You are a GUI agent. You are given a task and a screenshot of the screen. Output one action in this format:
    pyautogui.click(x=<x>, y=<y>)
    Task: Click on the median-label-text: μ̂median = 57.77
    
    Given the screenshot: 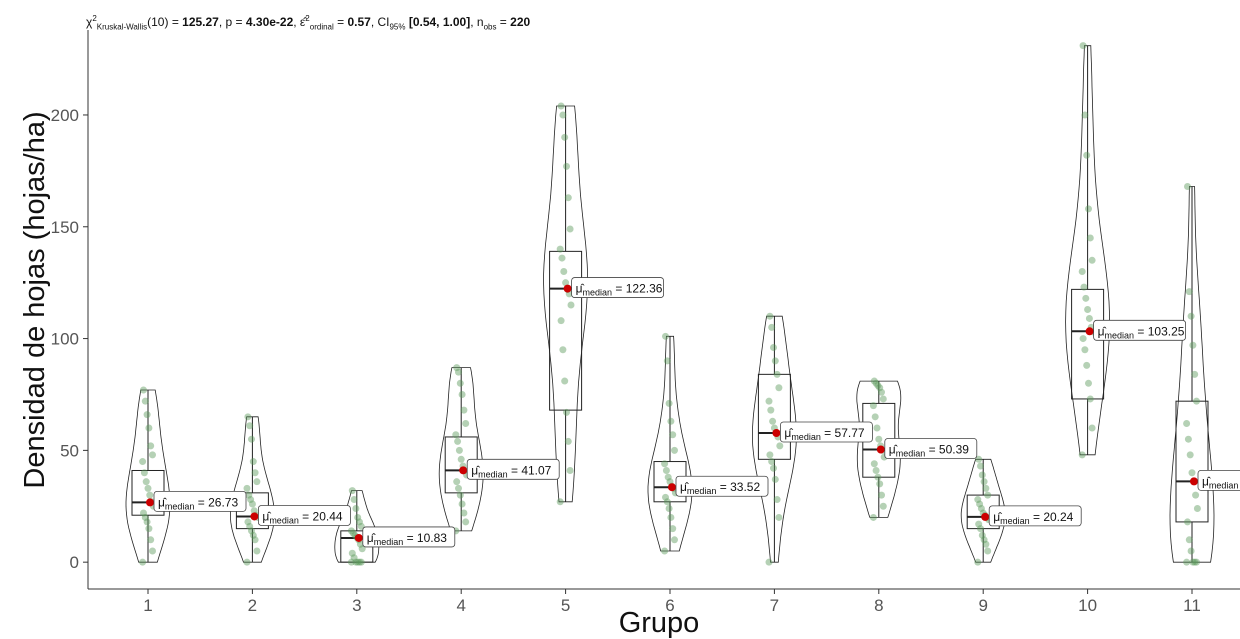 What is the action you would take?
    pyautogui.click(x=824, y=434)
    